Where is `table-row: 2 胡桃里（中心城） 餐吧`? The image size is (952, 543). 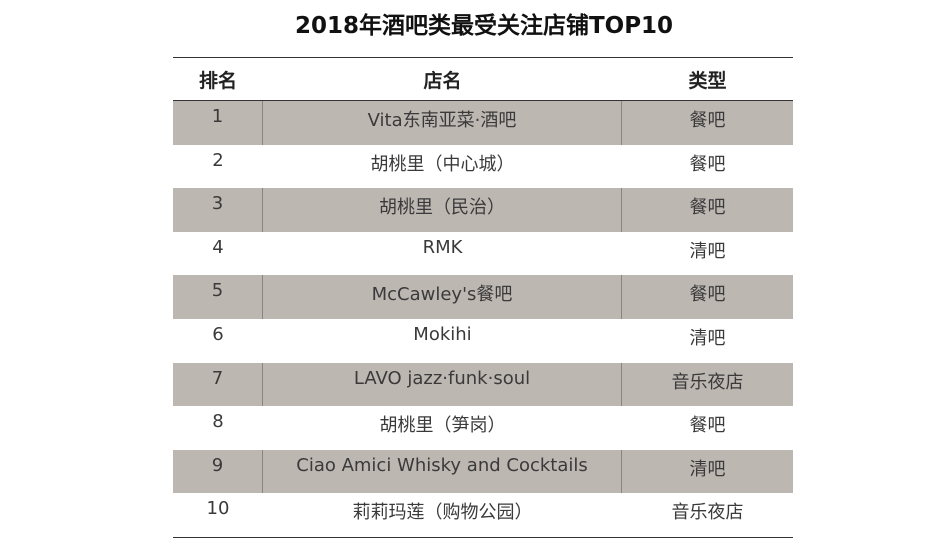
table-row: 2 胡桃里（中心城） 餐吧 is located at coordinates (483, 167).